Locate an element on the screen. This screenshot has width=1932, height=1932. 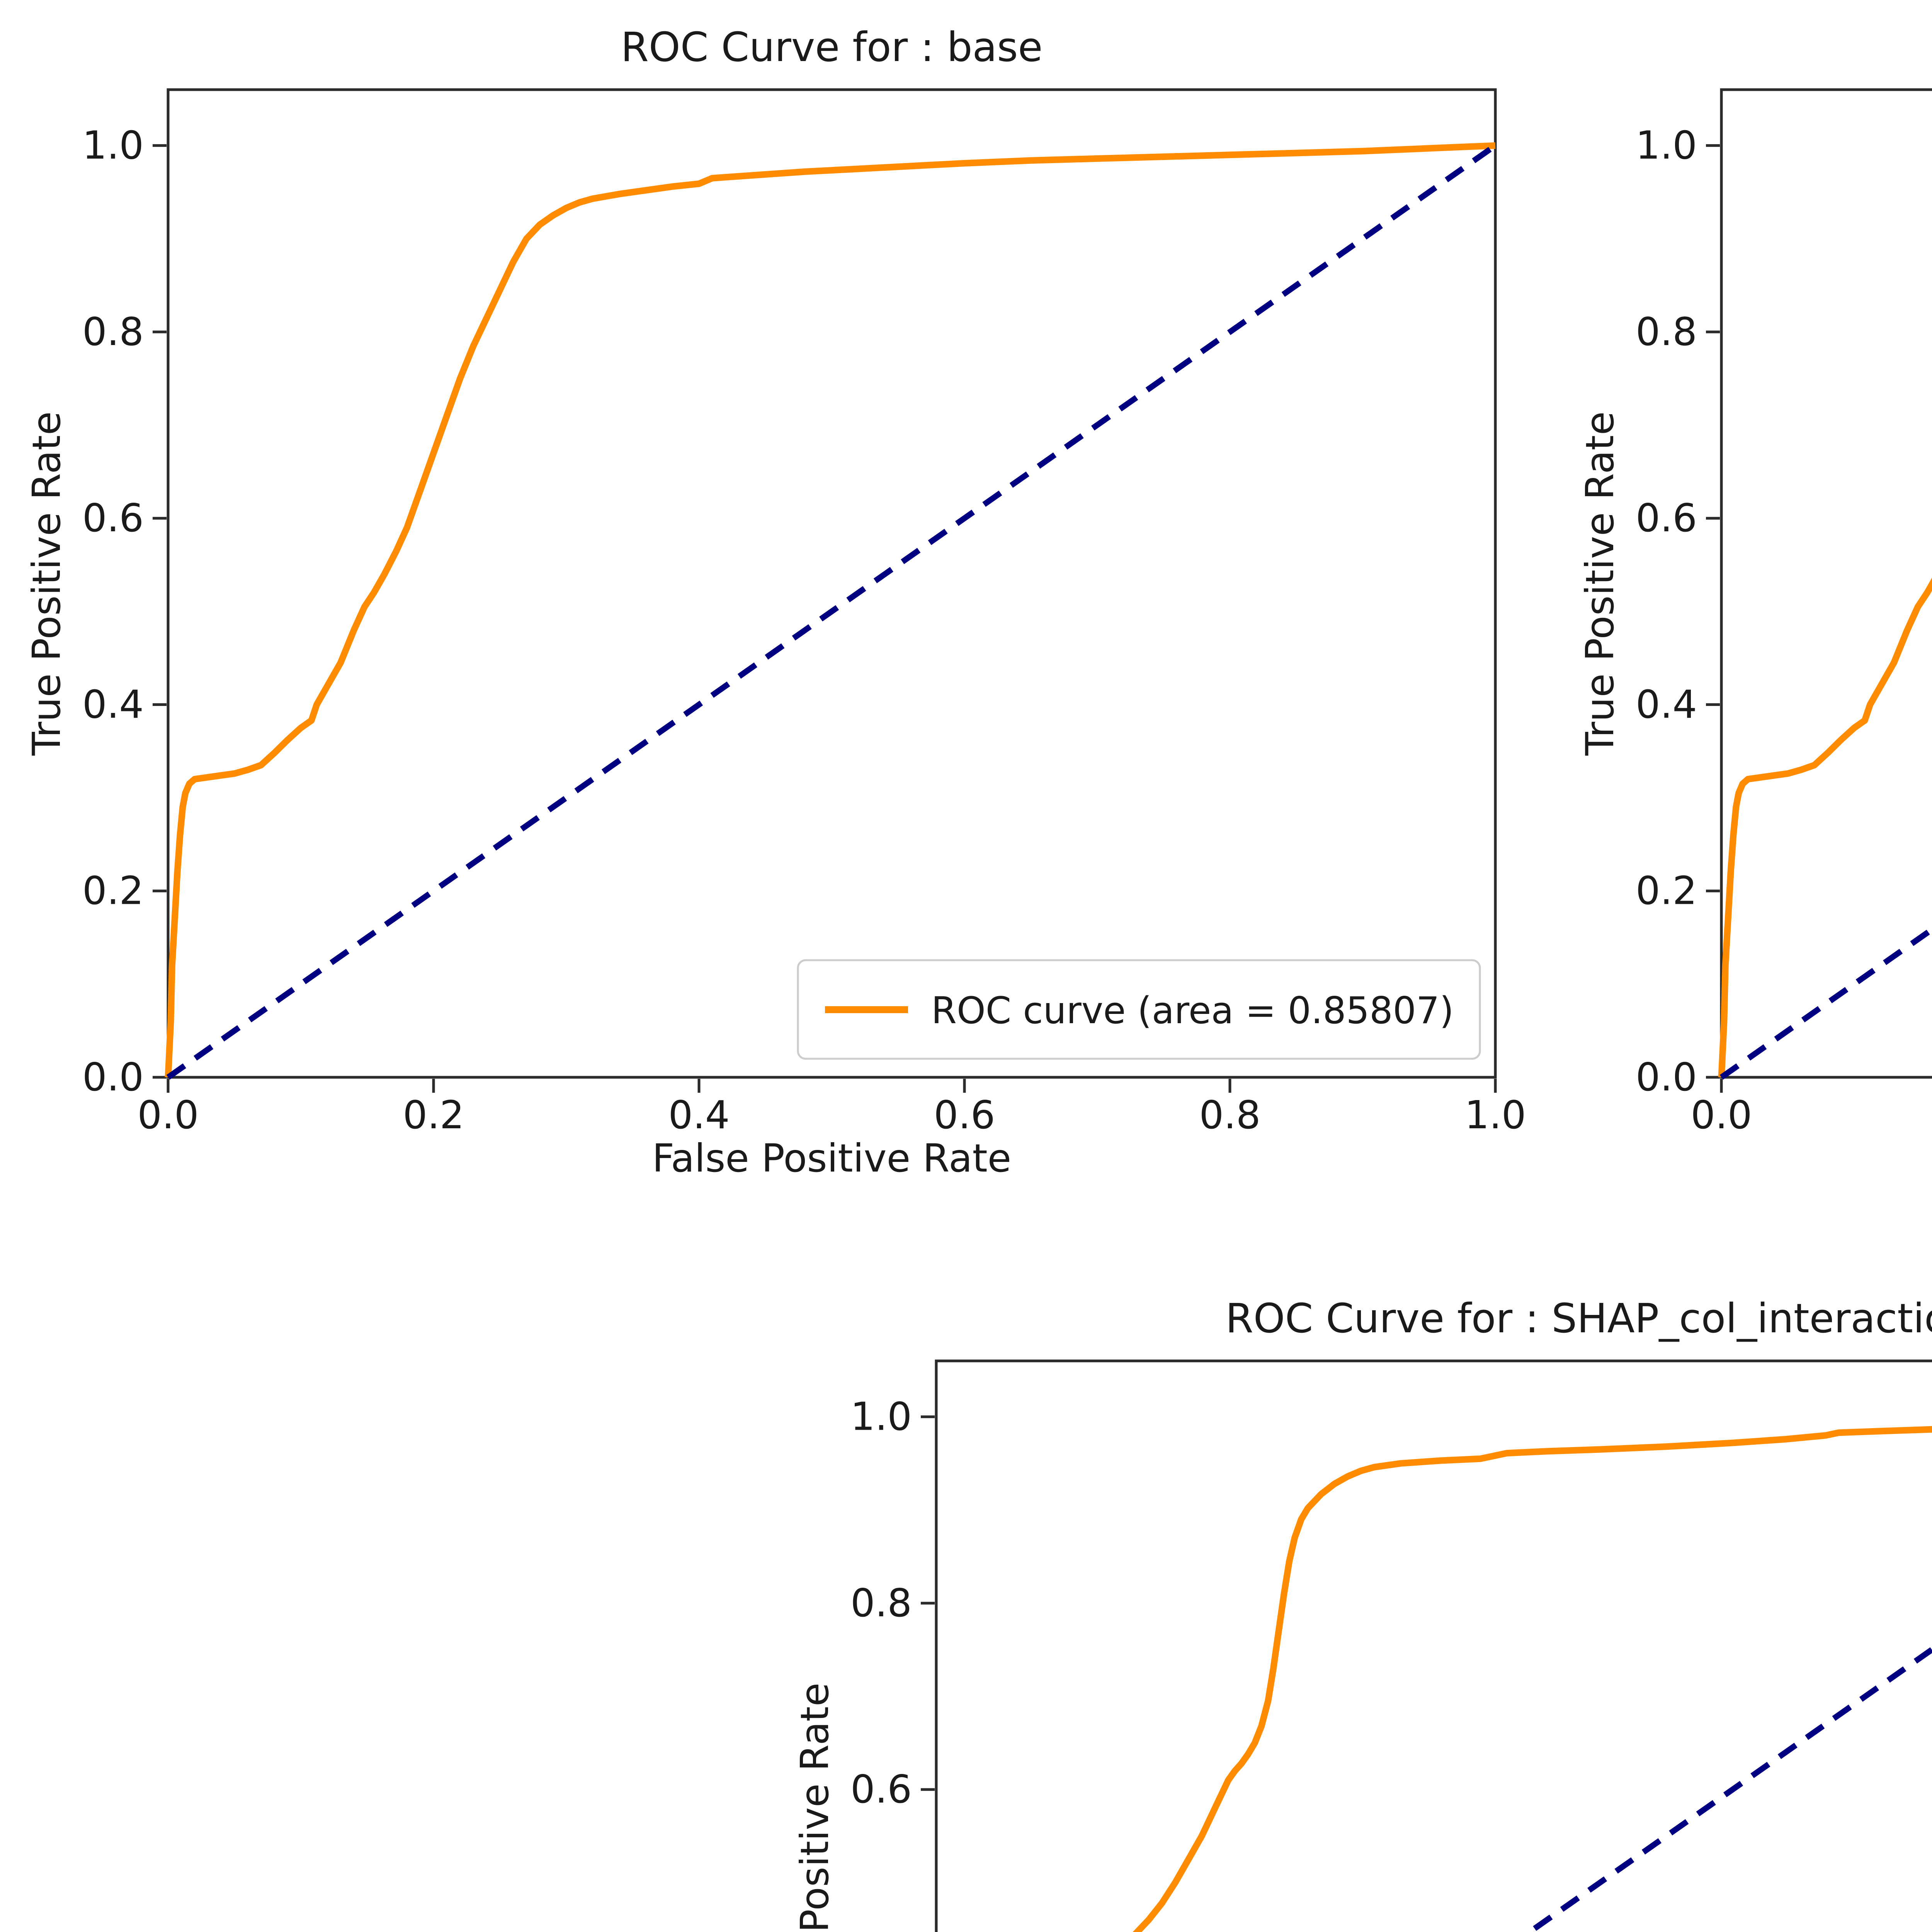
legend-box is located at coordinates (1139, 1010).